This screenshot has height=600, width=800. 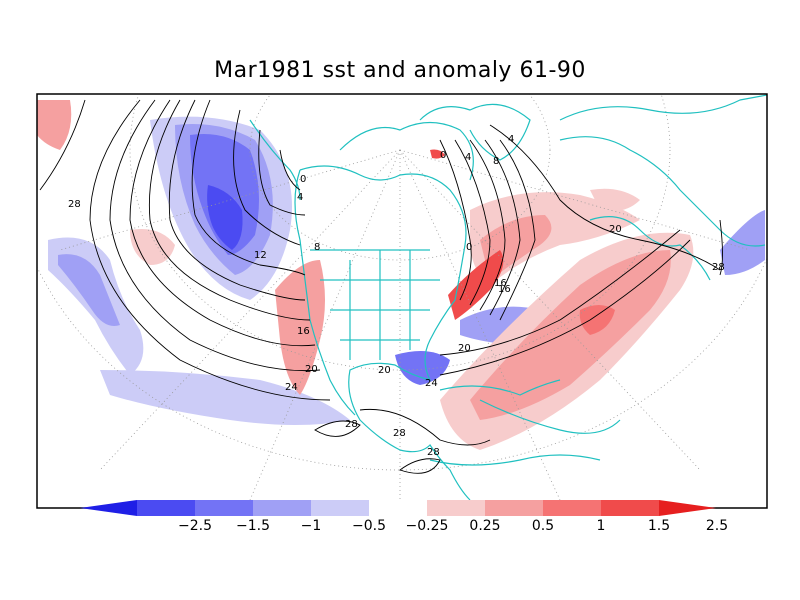 What do you see at coordinates (601, 526) in the screenshot?
I see `colorbar-tick-label: 1` at bounding box center [601, 526].